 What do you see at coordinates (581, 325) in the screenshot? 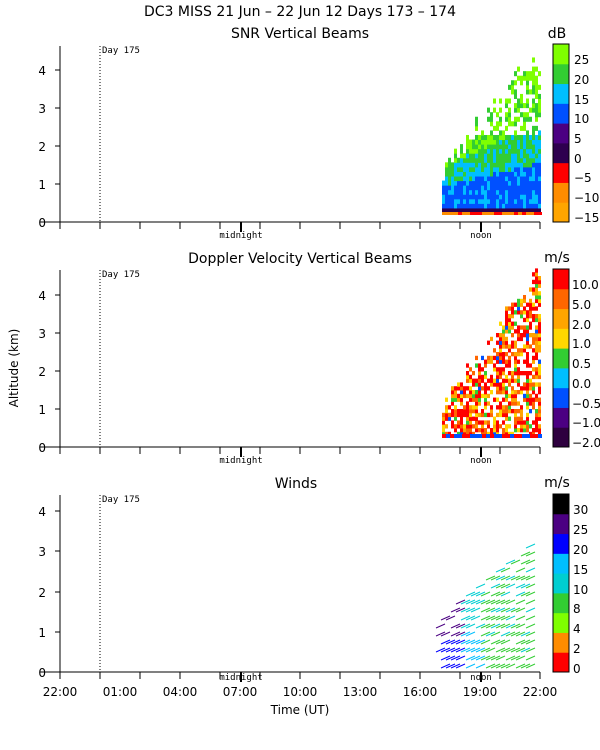
I see `doppler-colorbar-tick: 2.0` at bounding box center [581, 325].